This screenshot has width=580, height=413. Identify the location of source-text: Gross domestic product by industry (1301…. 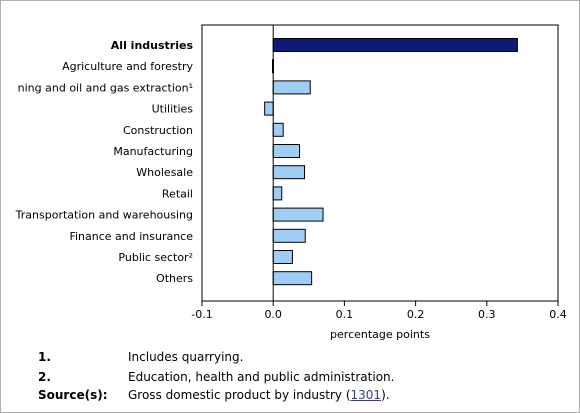
(259, 395).